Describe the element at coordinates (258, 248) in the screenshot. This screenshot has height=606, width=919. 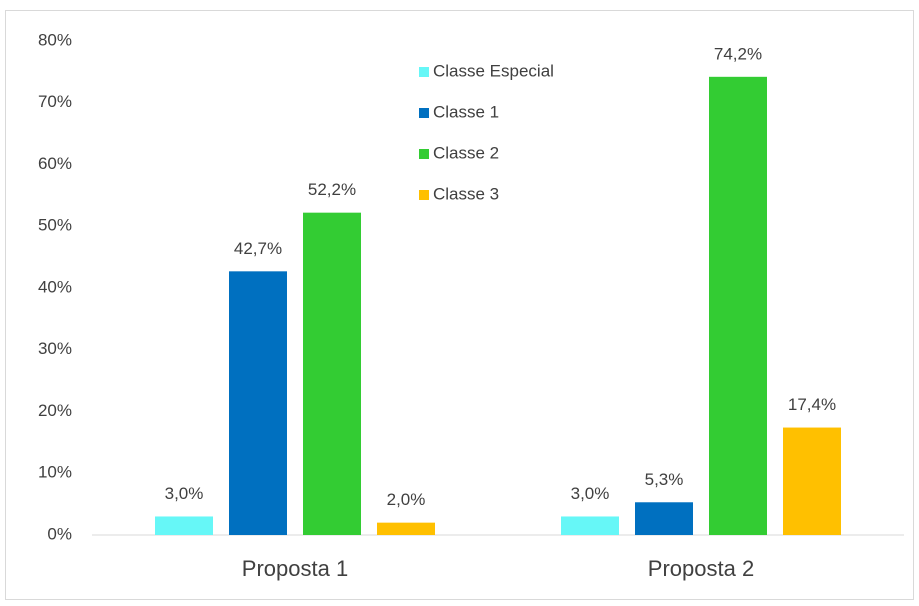
I see `value-label: 42,7%` at that location.